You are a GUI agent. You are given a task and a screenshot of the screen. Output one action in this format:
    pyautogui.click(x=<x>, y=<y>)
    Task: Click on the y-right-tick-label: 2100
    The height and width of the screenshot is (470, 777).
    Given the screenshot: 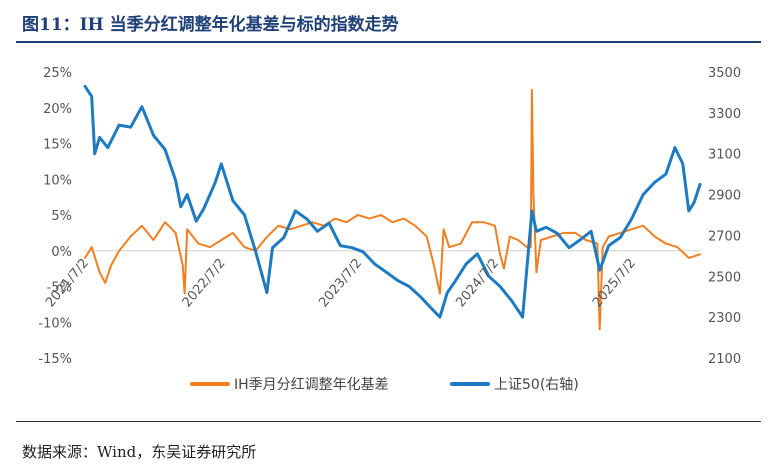 What is the action you would take?
    pyautogui.click(x=724, y=359)
    